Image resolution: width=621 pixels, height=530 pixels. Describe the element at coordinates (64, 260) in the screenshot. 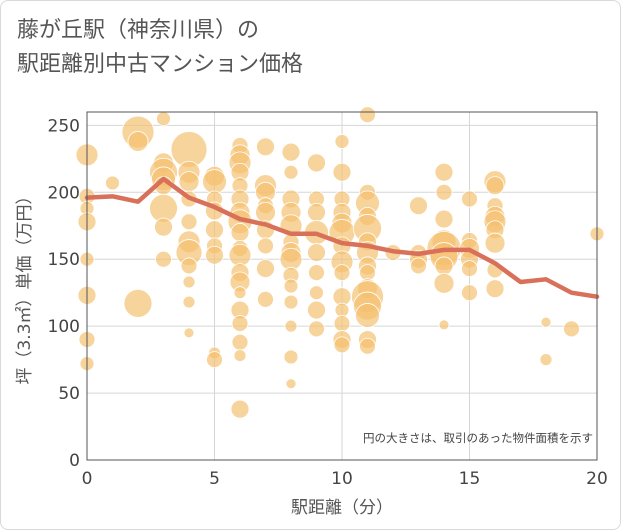

I see `y-tick-label: 150` at that location.